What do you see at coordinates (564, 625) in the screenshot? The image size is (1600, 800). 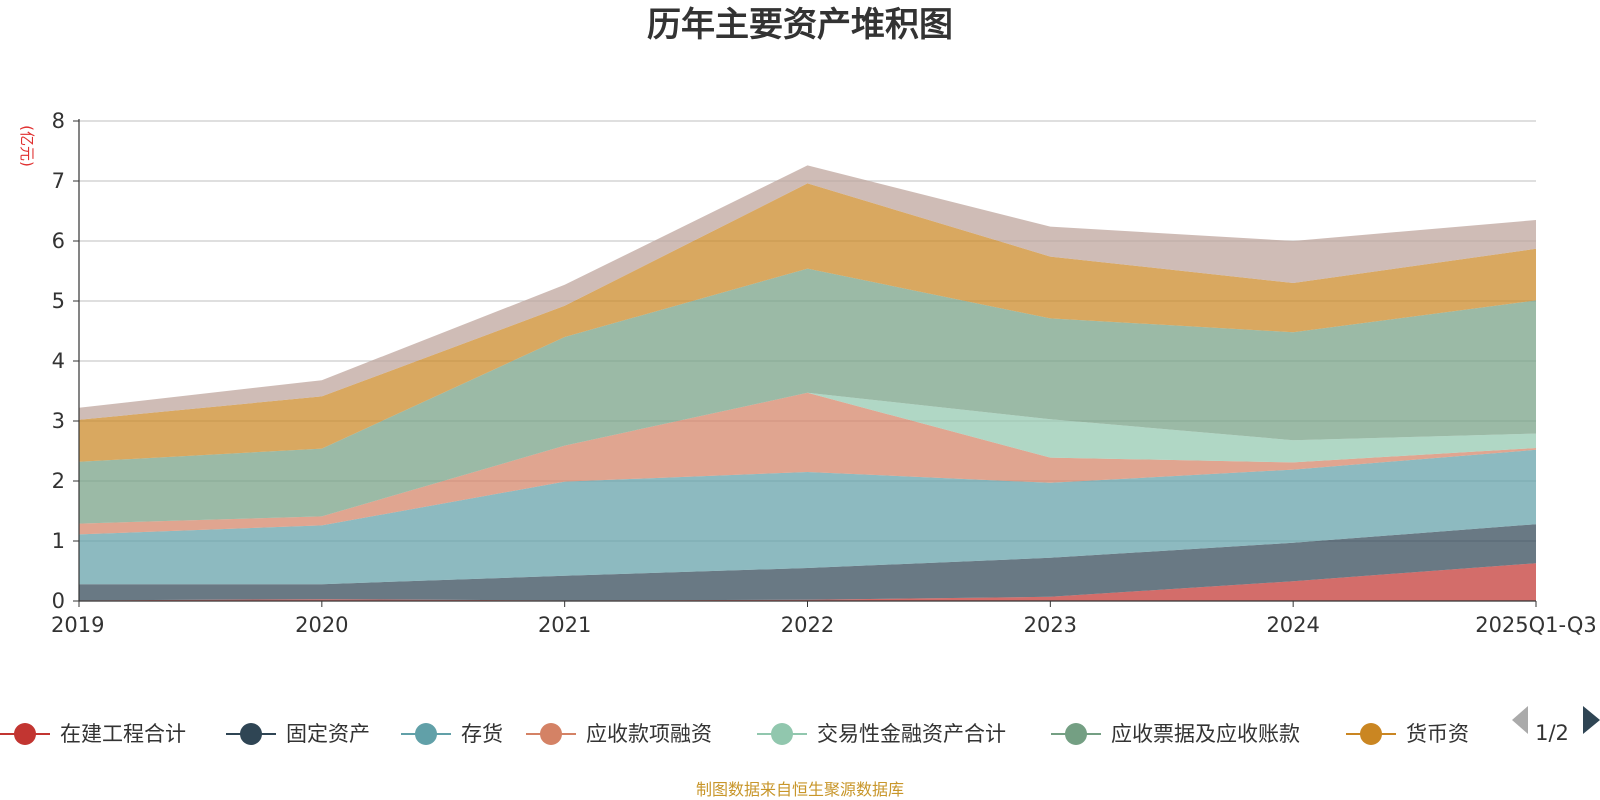 I see `x-tick-label: 2021` at bounding box center [564, 625].